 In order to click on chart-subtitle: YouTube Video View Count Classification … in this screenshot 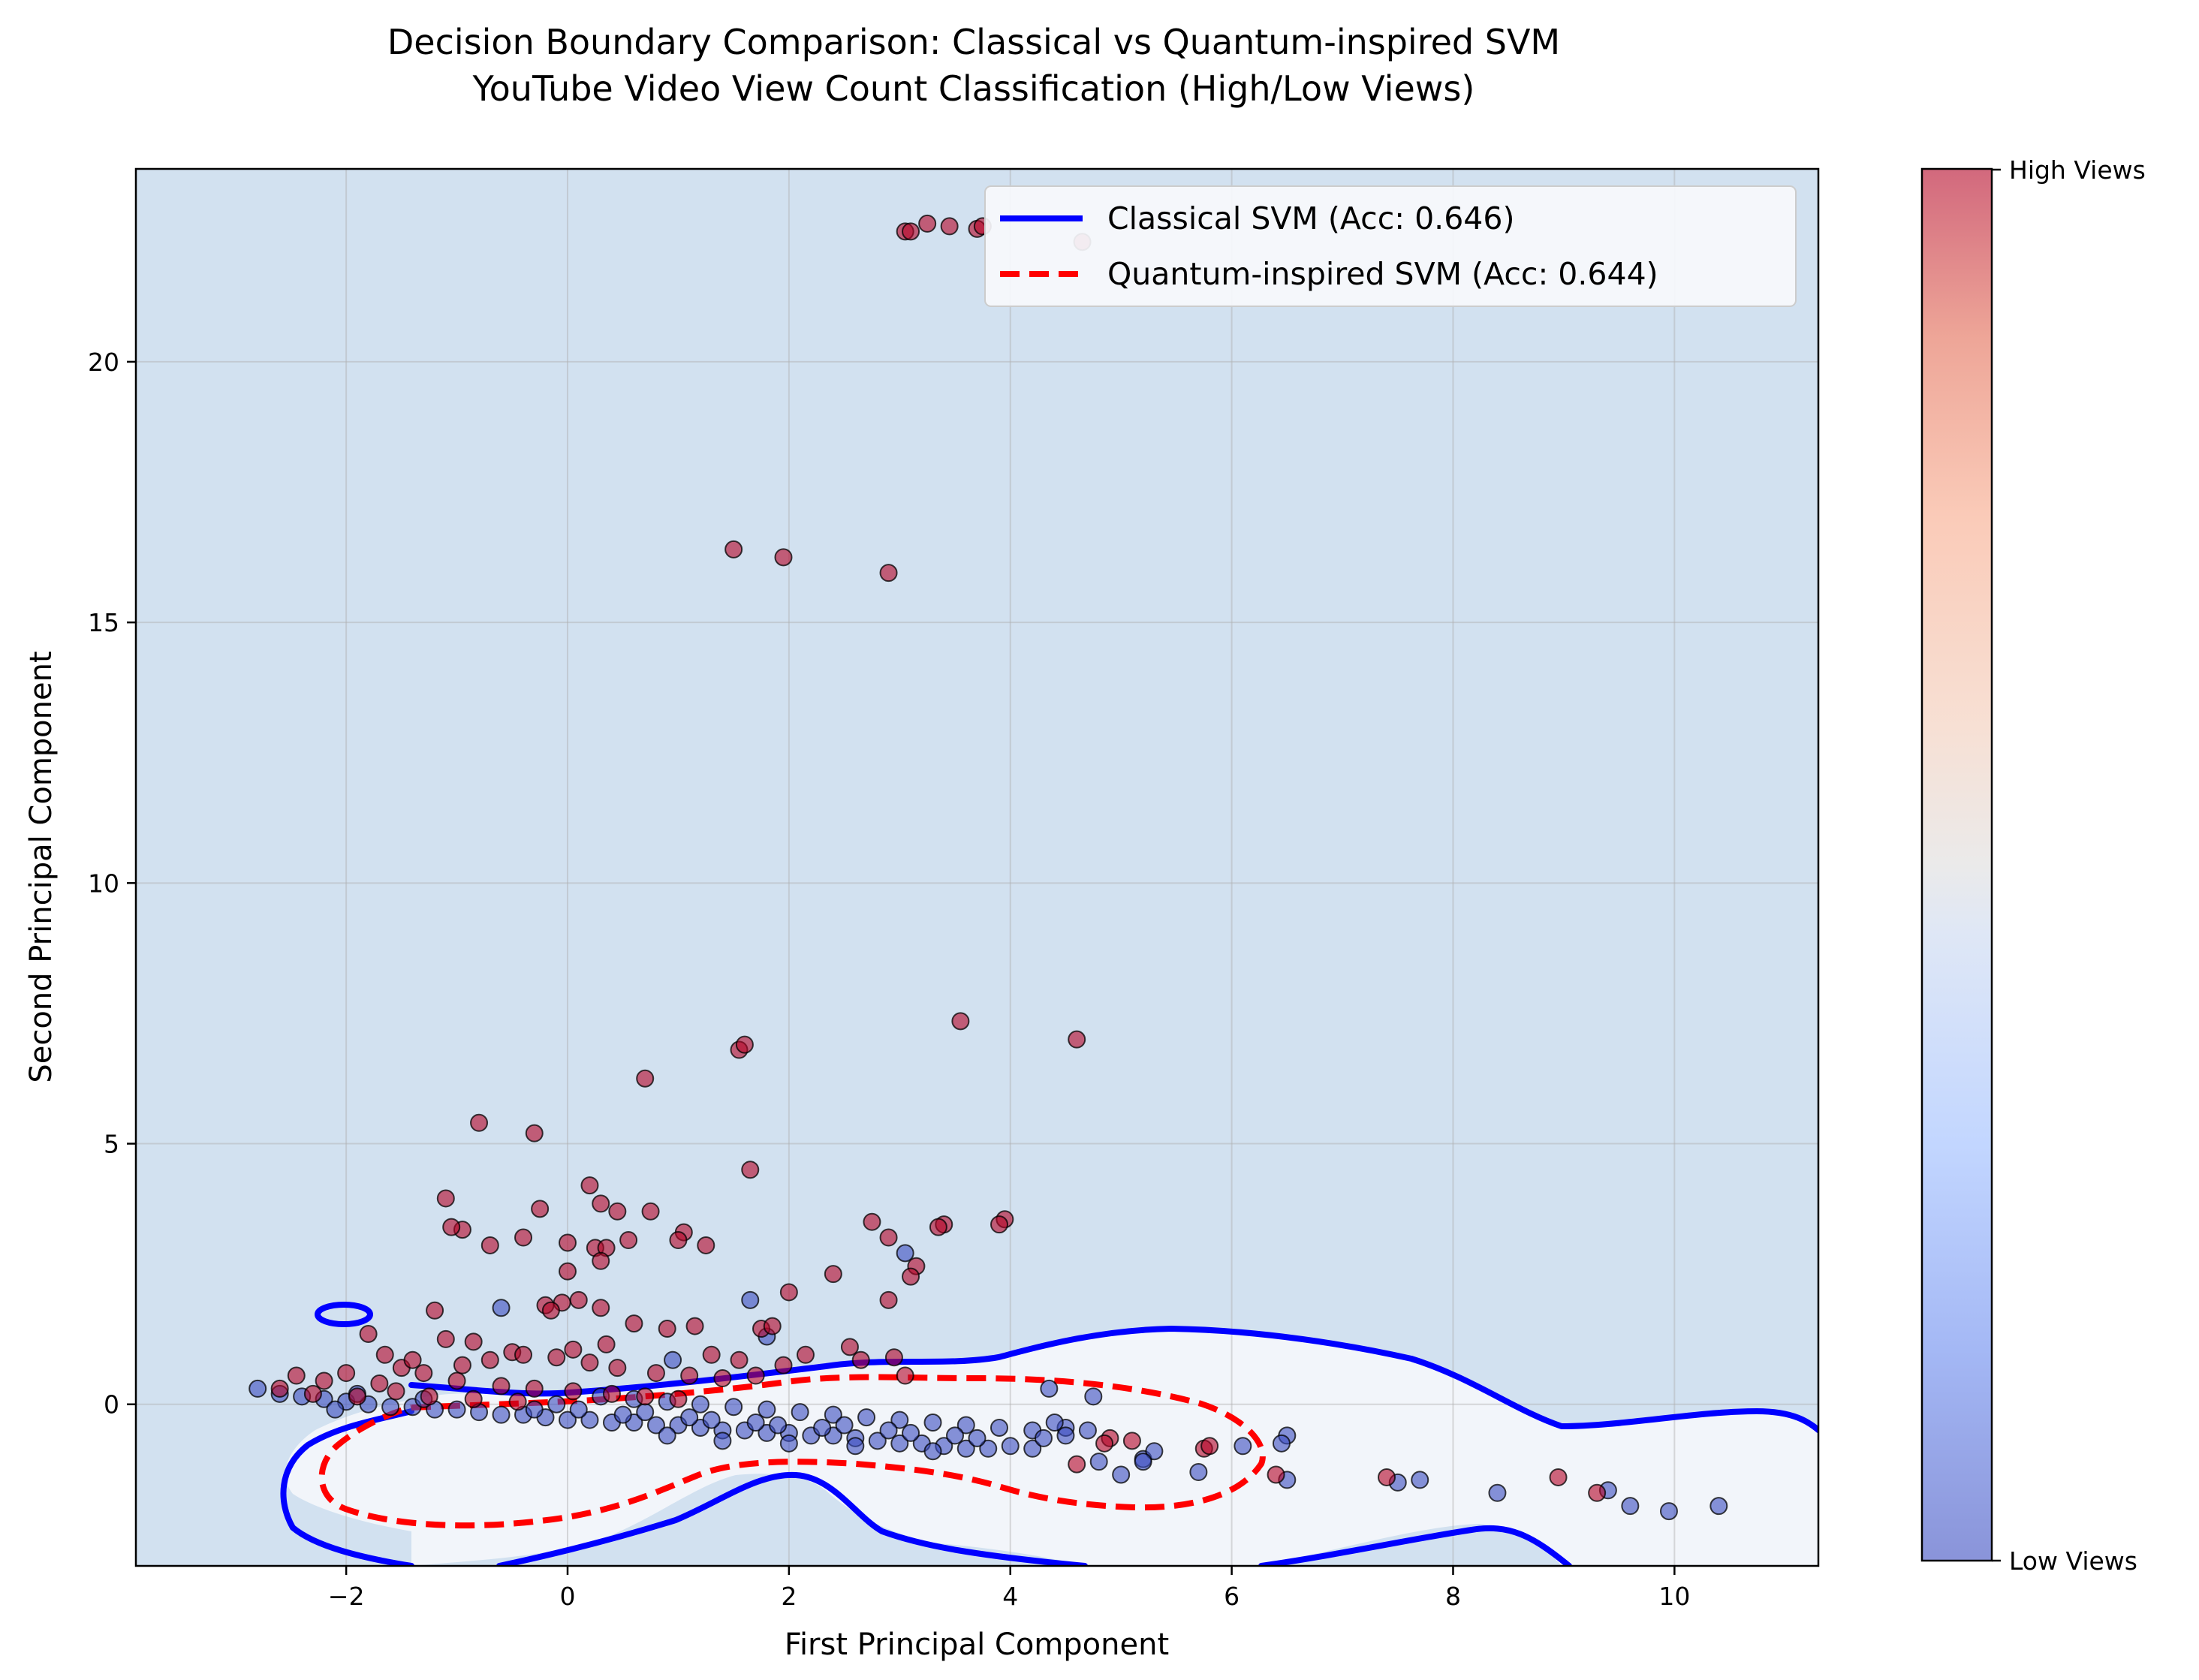, I will do `click(973, 88)`.